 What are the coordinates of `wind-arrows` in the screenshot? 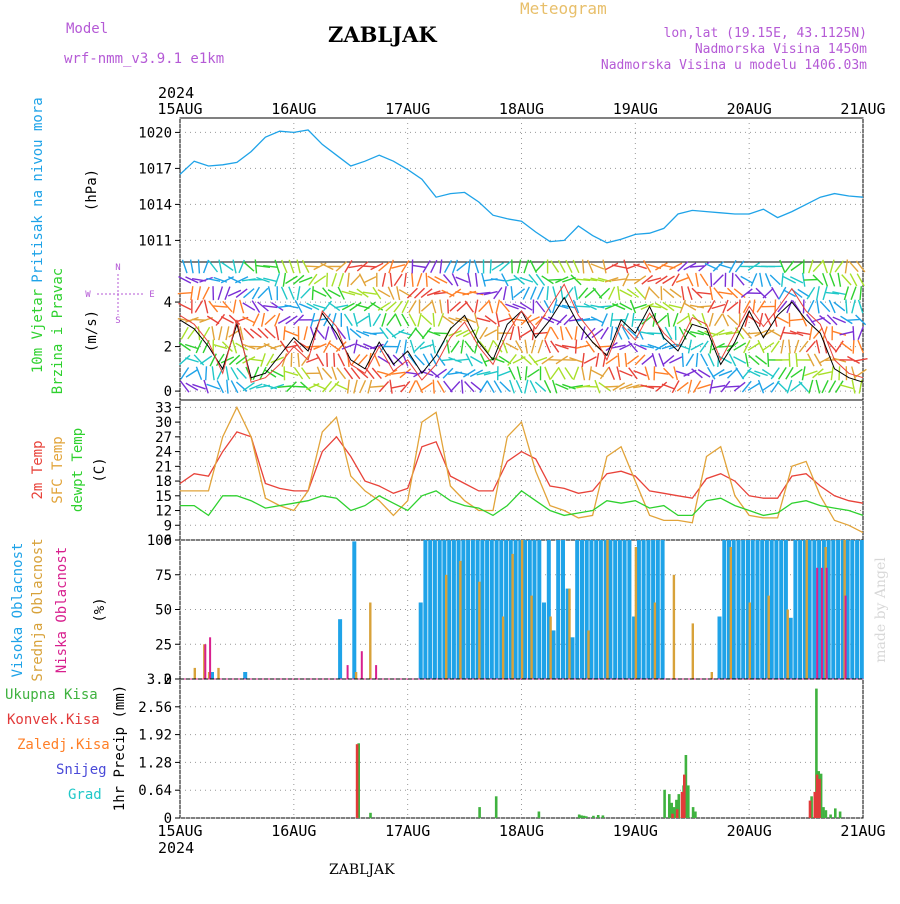 It's located at (523, 327).